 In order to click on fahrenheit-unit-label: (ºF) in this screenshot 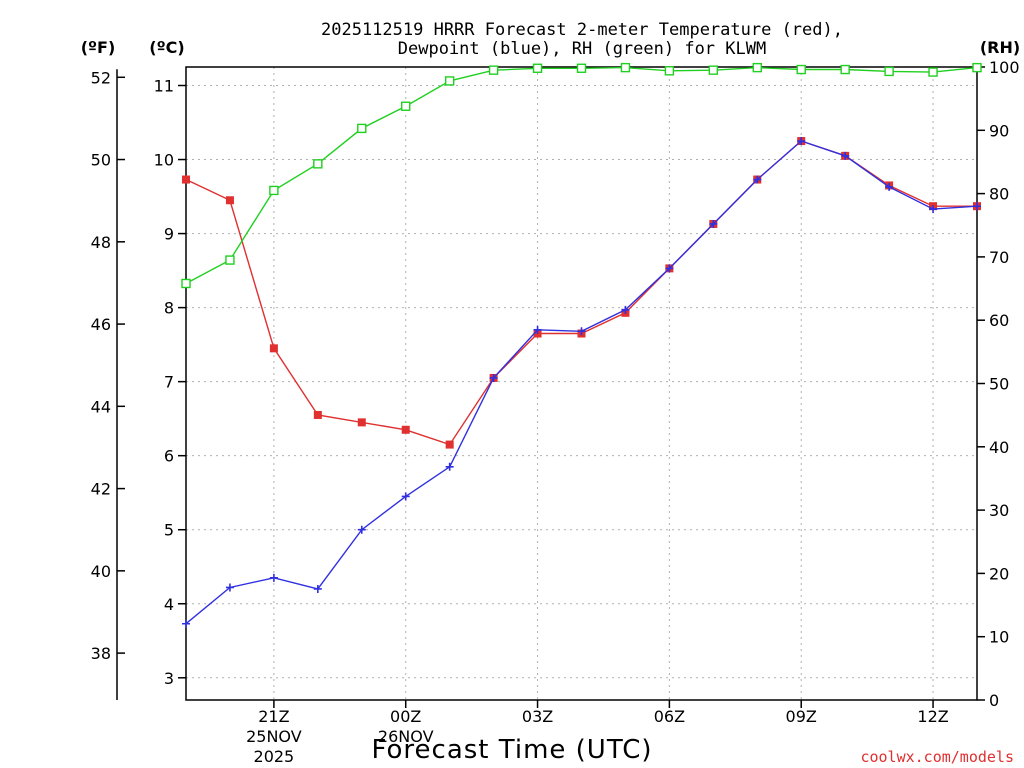, I will do `click(98, 47)`.